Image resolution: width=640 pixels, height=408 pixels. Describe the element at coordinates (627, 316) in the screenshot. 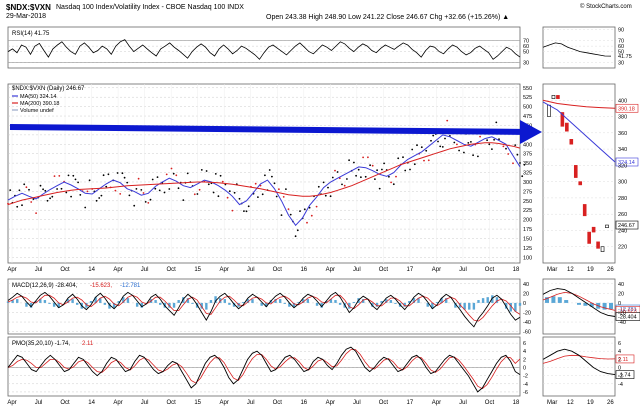

I see `macd-value-tag` at that location.